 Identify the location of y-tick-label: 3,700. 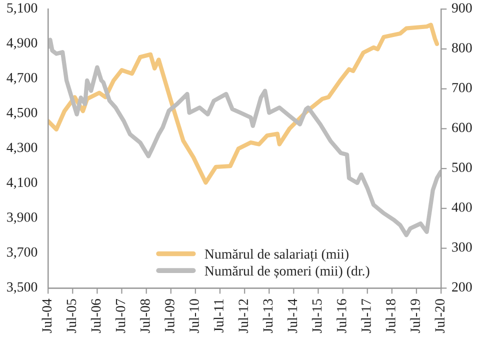
(22, 253).